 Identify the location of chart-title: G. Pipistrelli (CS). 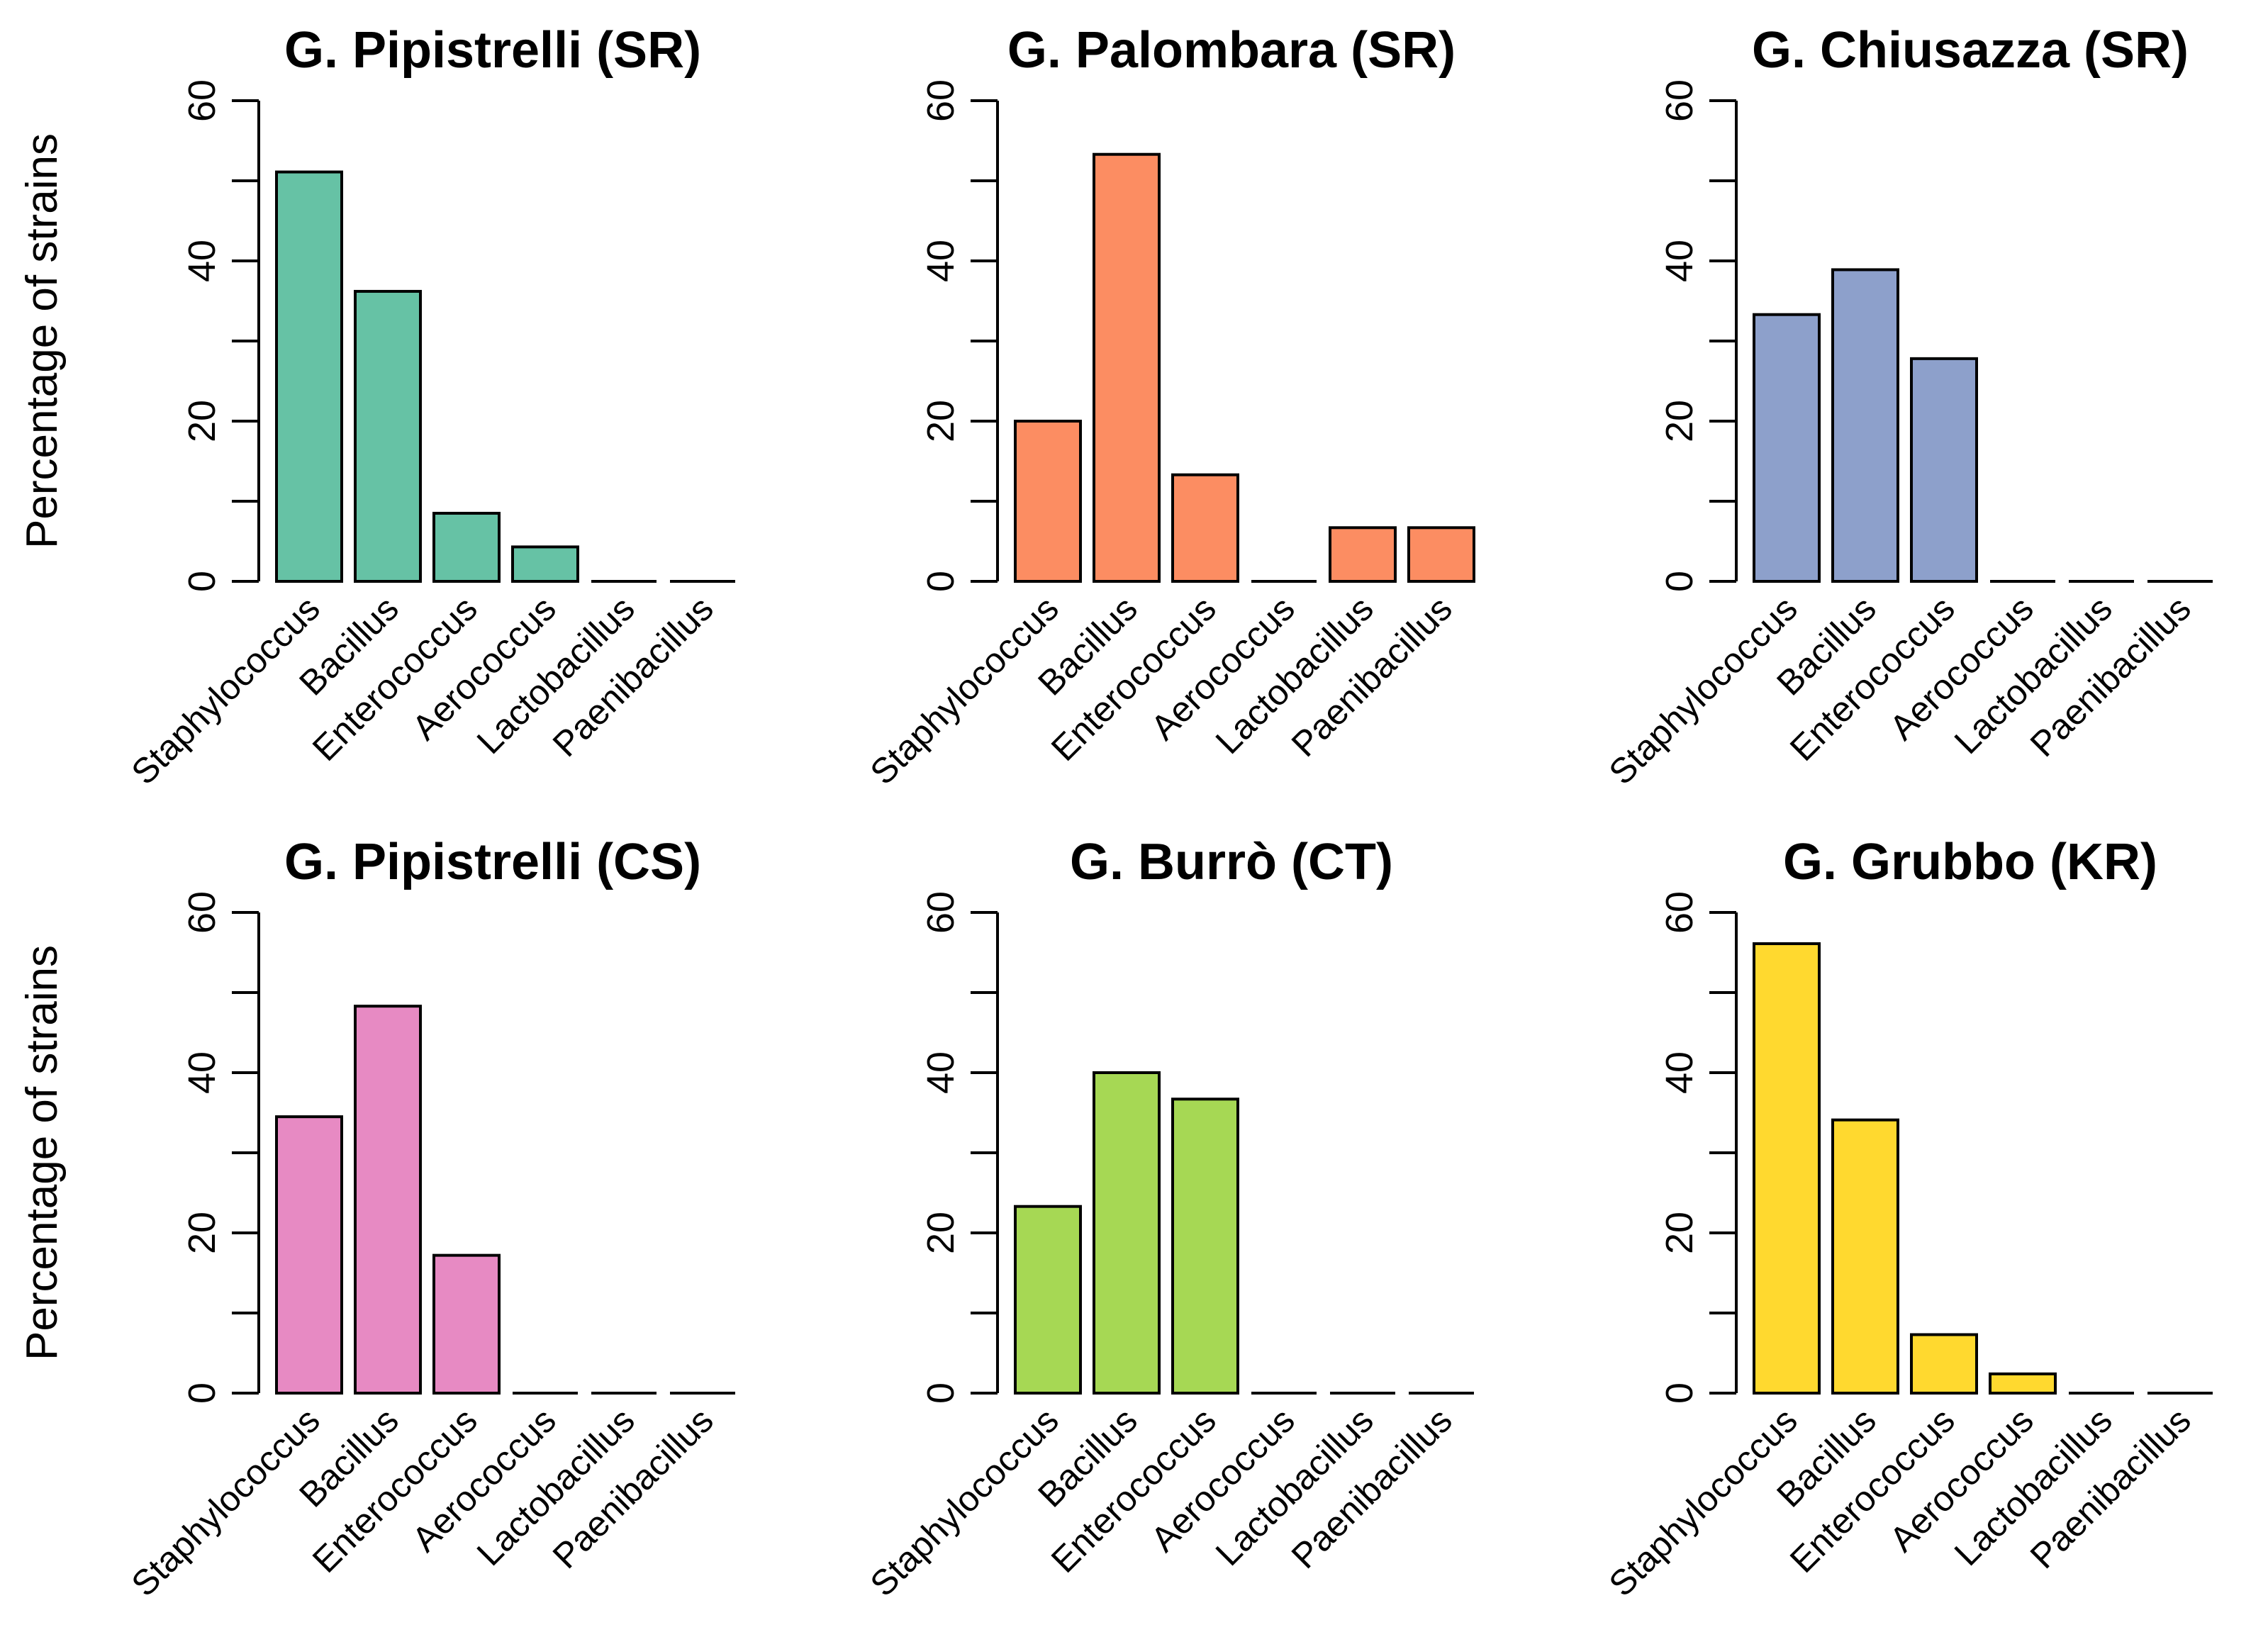
(492, 862).